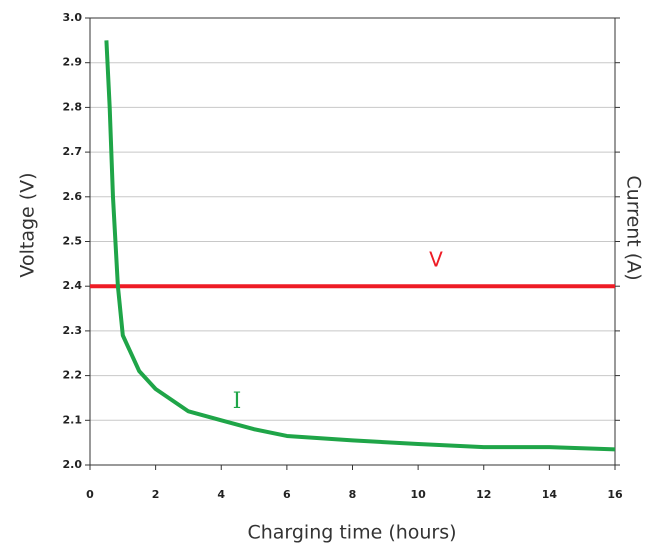  Describe the element at coordinates (418, 494) in the screenshot. I see `x-tick-label: 10` at that location.